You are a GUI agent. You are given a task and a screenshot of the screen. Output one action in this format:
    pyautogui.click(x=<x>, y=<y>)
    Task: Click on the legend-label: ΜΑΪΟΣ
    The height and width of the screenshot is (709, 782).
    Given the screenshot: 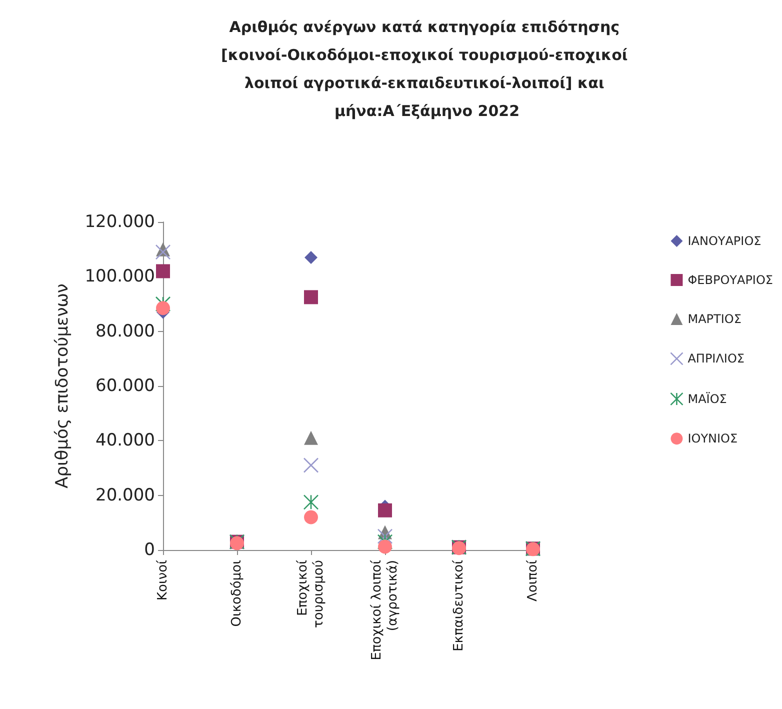 What is the action you would take?
    pyautogui.click(x=707, y=399)
    